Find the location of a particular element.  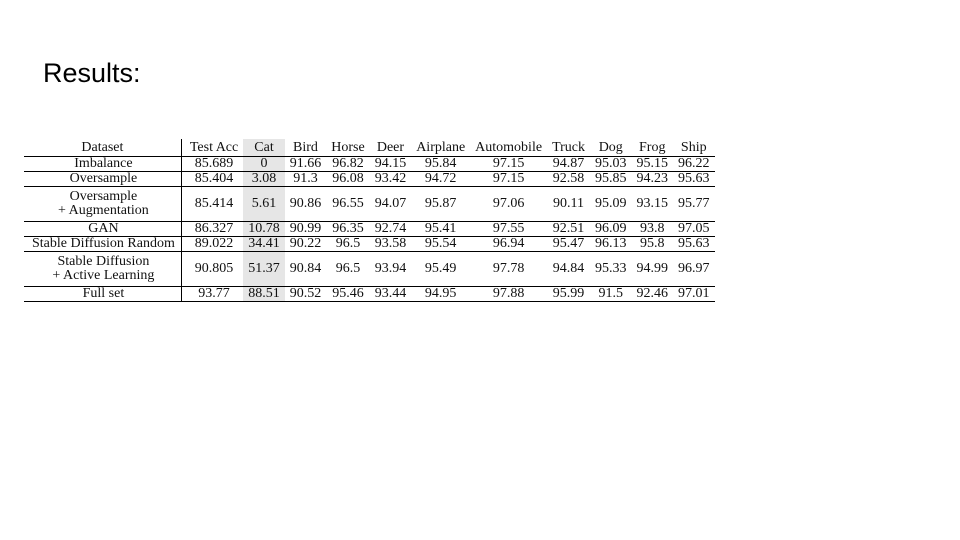

dataset-cell: Stable Diffusion + Active Learning is located at coordinates (102, 269).